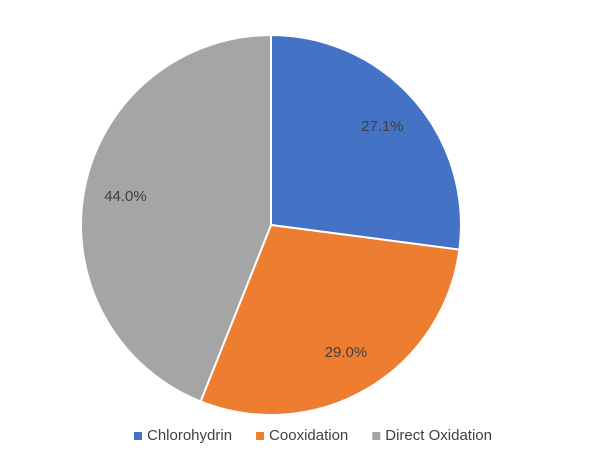 The height and width of the screenshot is (475, 606). What do you see at coordinates (346, 352) in the screenshot?
I see `data-label: 29.0%` at bounding box center [346, 352].